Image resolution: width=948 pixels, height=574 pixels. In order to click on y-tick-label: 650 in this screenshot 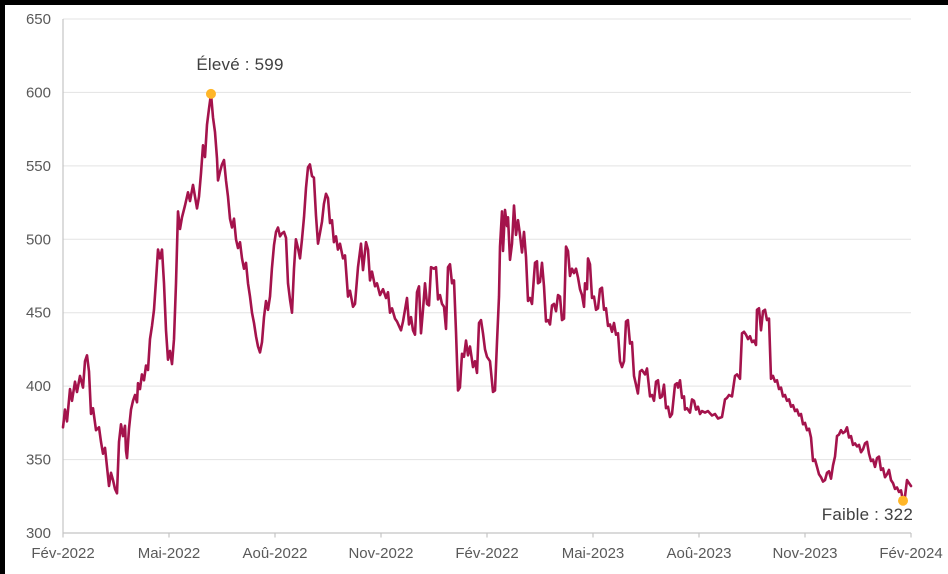, I will do `click(38, 19)`.